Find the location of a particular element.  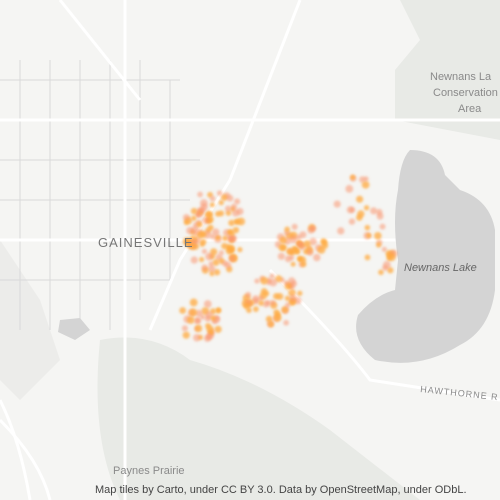

area-label: Conservation is located at coordinates (465, 93).